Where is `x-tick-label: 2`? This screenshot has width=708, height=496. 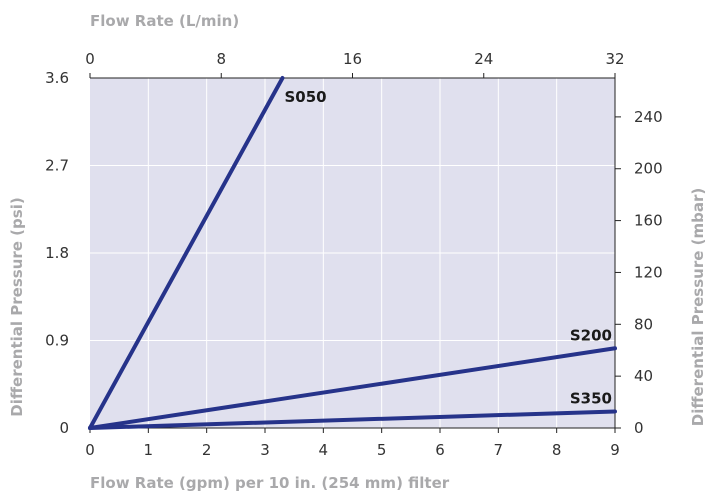
x-tick-label: 2 is located at coordinates (207, 450).